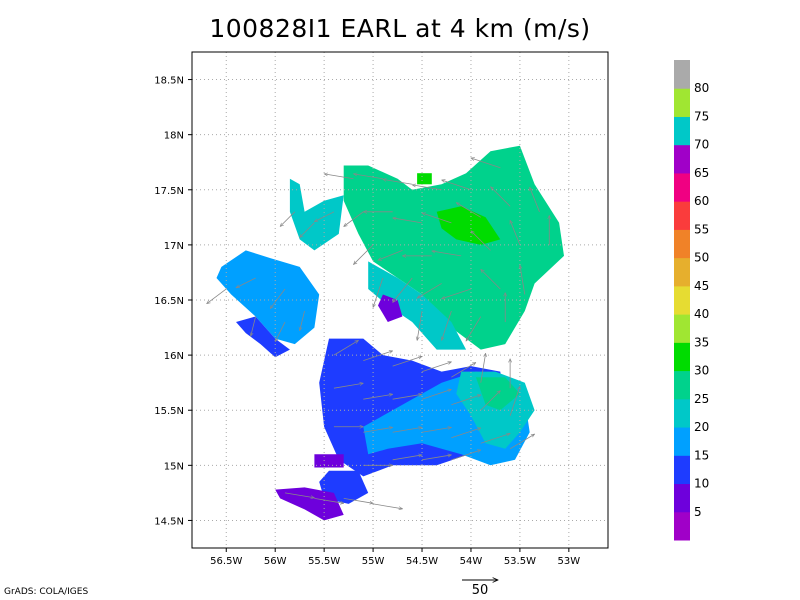 This screenshot has height=600, width=800. I want to click on region-west-15-edge, so click(263, 337).